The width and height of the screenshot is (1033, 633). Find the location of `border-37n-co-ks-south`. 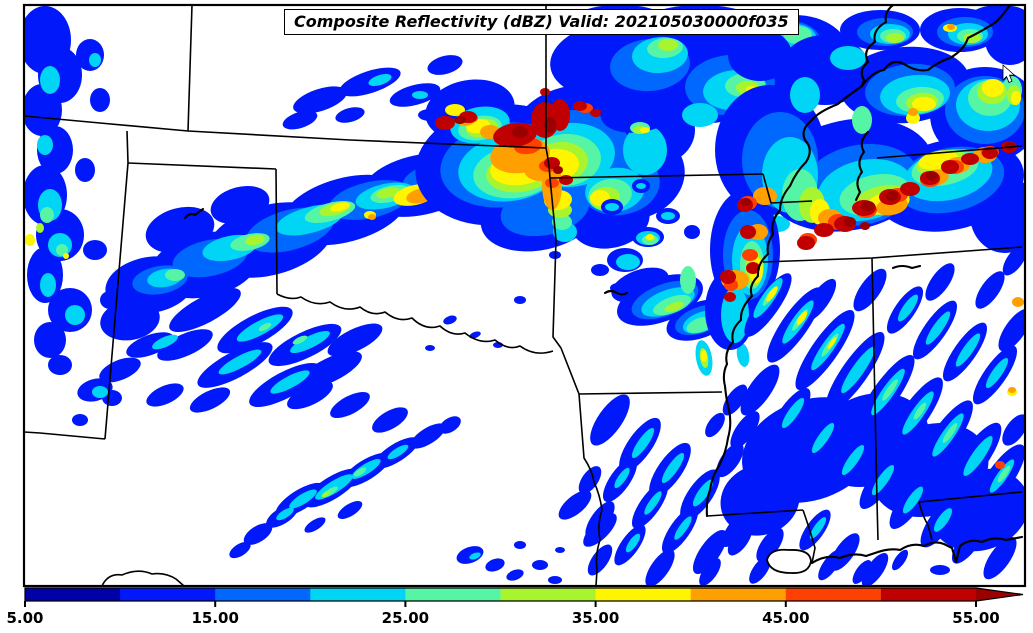

border-37n-co-ks-south is located at coordinates (285, 132).